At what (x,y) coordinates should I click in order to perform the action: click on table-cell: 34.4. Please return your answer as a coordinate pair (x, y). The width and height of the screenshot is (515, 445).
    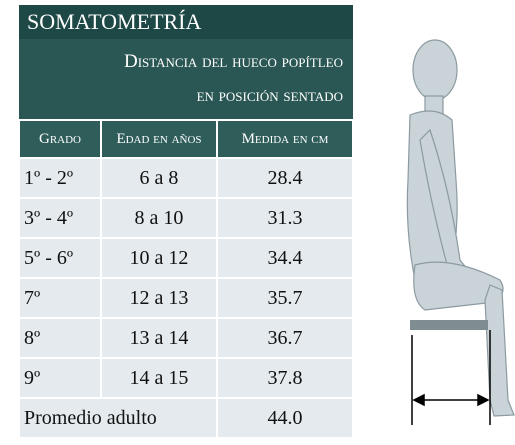
    Looking at the image, I should click on (285, 258).